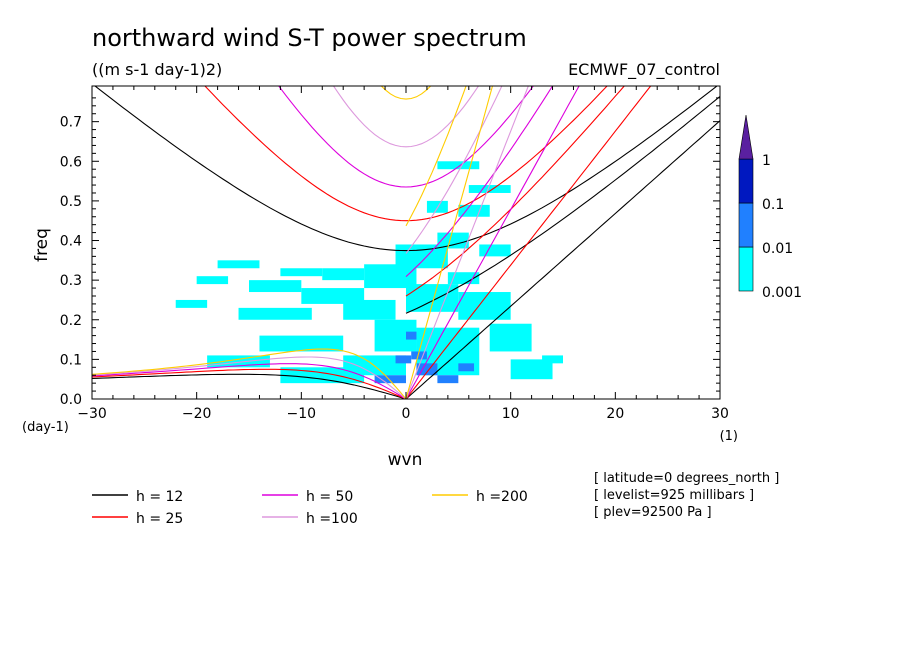 The width and height of the screenshot is (904, 654). Describe the element at coordinates (310, 508) in the screenshot. I see `legend: h = 12 h = 25 h = 50 h =100 h =200` at that location.